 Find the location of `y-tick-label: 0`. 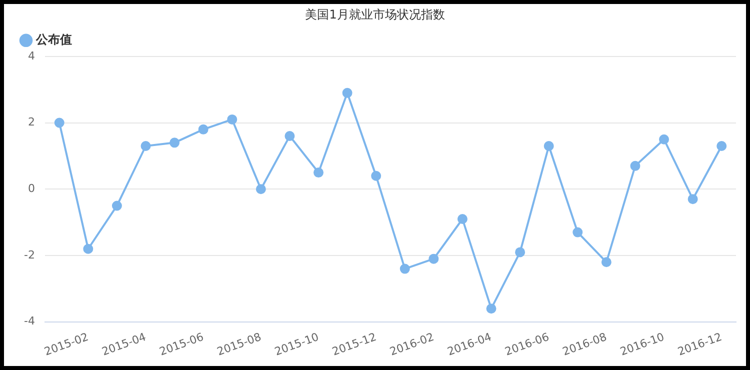

y-tick-label: 0 is located at coordinates (31, 188).